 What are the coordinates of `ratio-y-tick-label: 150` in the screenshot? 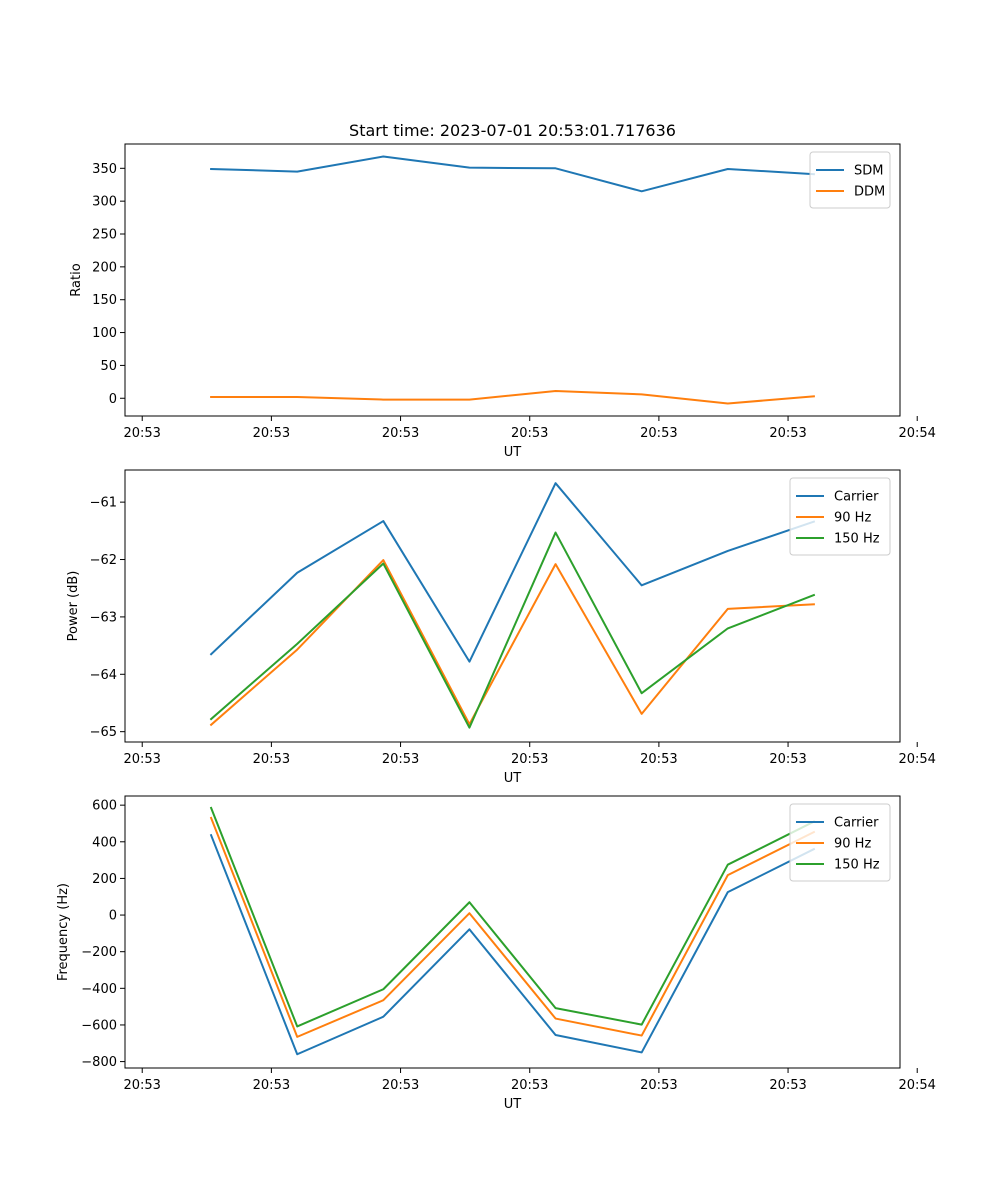 It's located at (104, 300).